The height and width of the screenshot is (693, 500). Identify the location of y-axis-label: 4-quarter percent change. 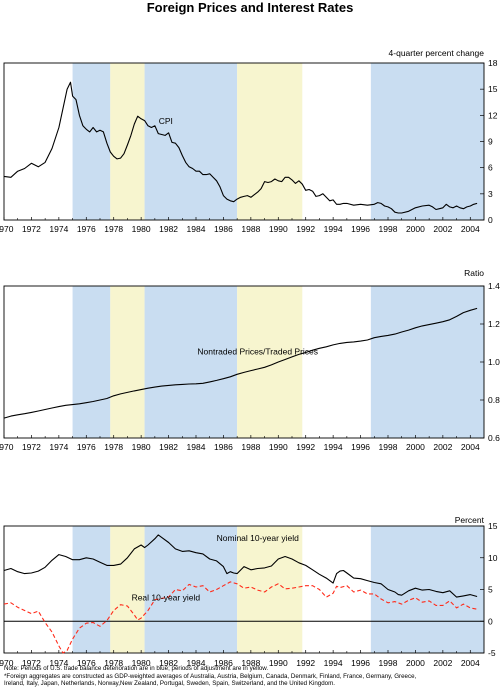
(437, 53).